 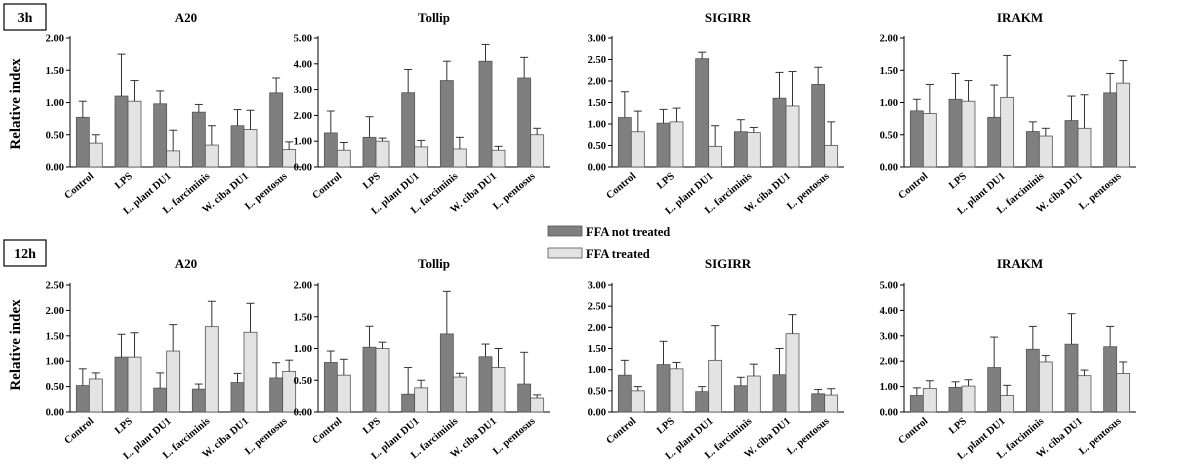 I want to click on legend-label-not-treated: FFA not treated, so click(x=628, y=232).